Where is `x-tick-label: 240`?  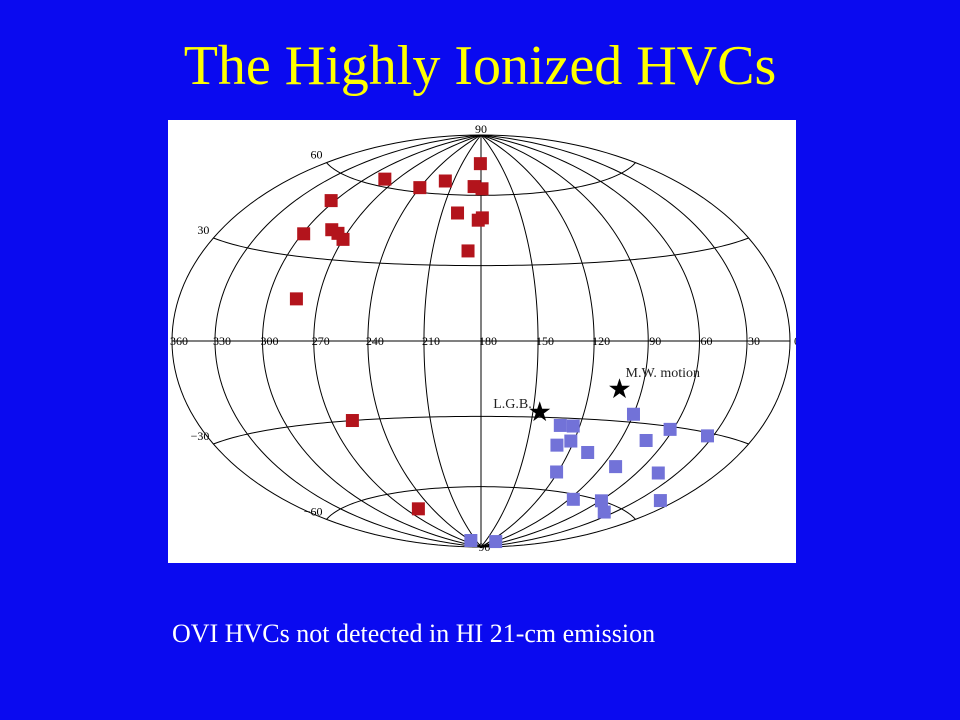
x-tick-label: 240 is located at coordinates (375, 341).